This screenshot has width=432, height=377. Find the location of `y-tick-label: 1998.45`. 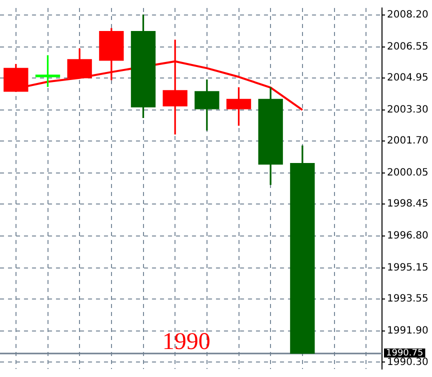

y-tick-label: 1998.45 is located at coordinates (407, 204).